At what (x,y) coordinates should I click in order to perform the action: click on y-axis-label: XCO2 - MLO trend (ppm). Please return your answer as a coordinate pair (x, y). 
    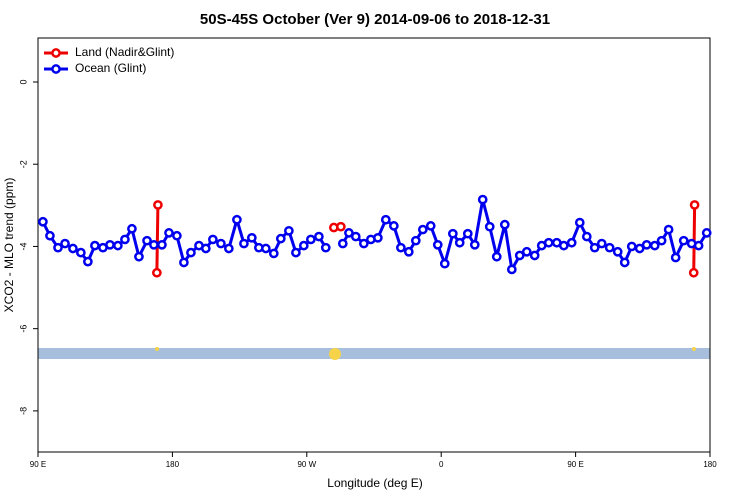
    Looking at the image, I should click on (9, 245).